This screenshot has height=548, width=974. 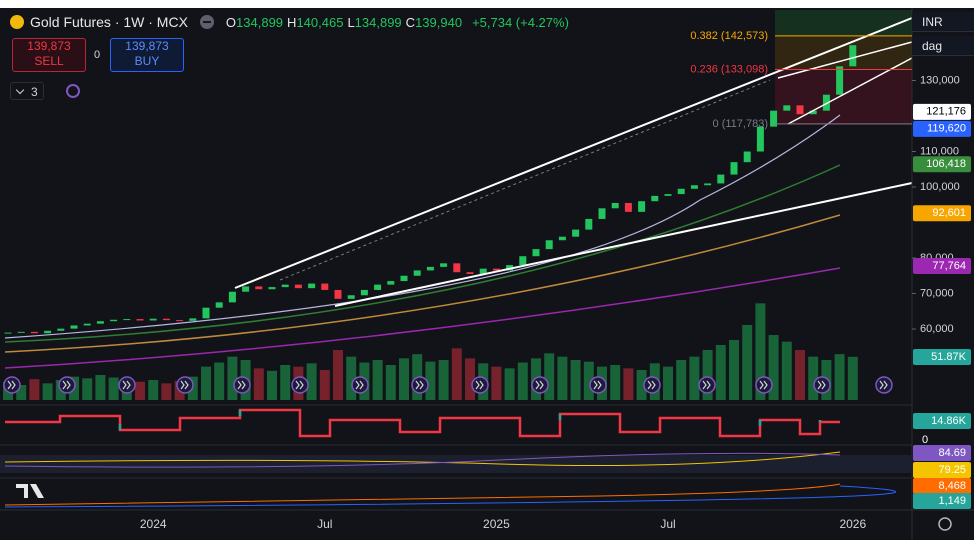 I want to click on sell-label: SELL, so click(x=49, y=61).